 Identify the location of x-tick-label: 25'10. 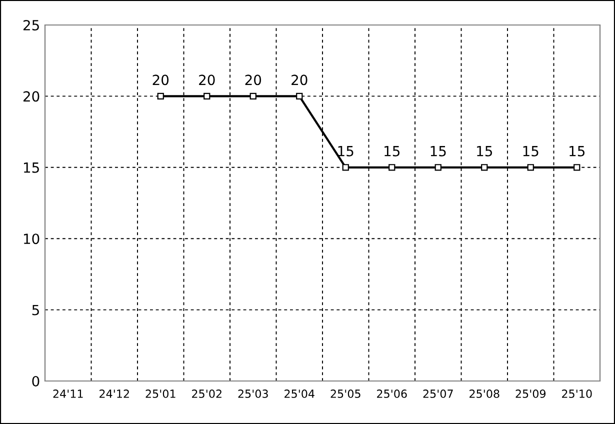
(577, 394).